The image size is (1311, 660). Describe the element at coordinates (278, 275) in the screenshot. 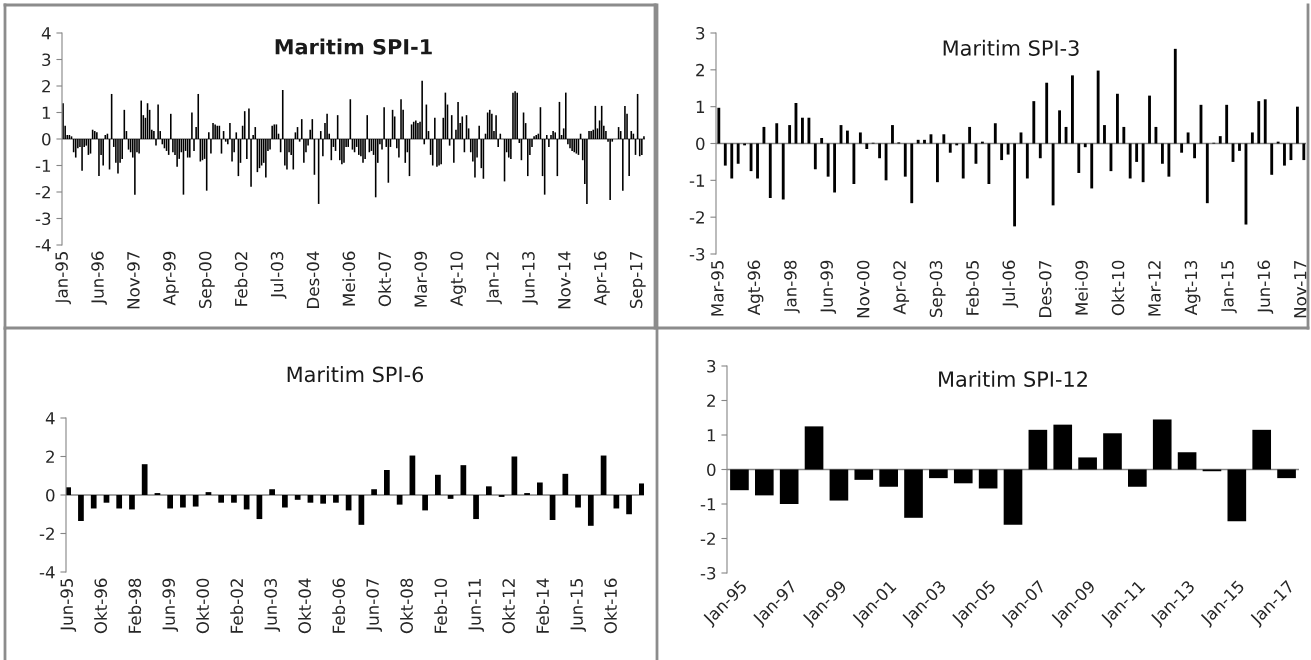

I see `x-tick-label: Jul-03` at that location.